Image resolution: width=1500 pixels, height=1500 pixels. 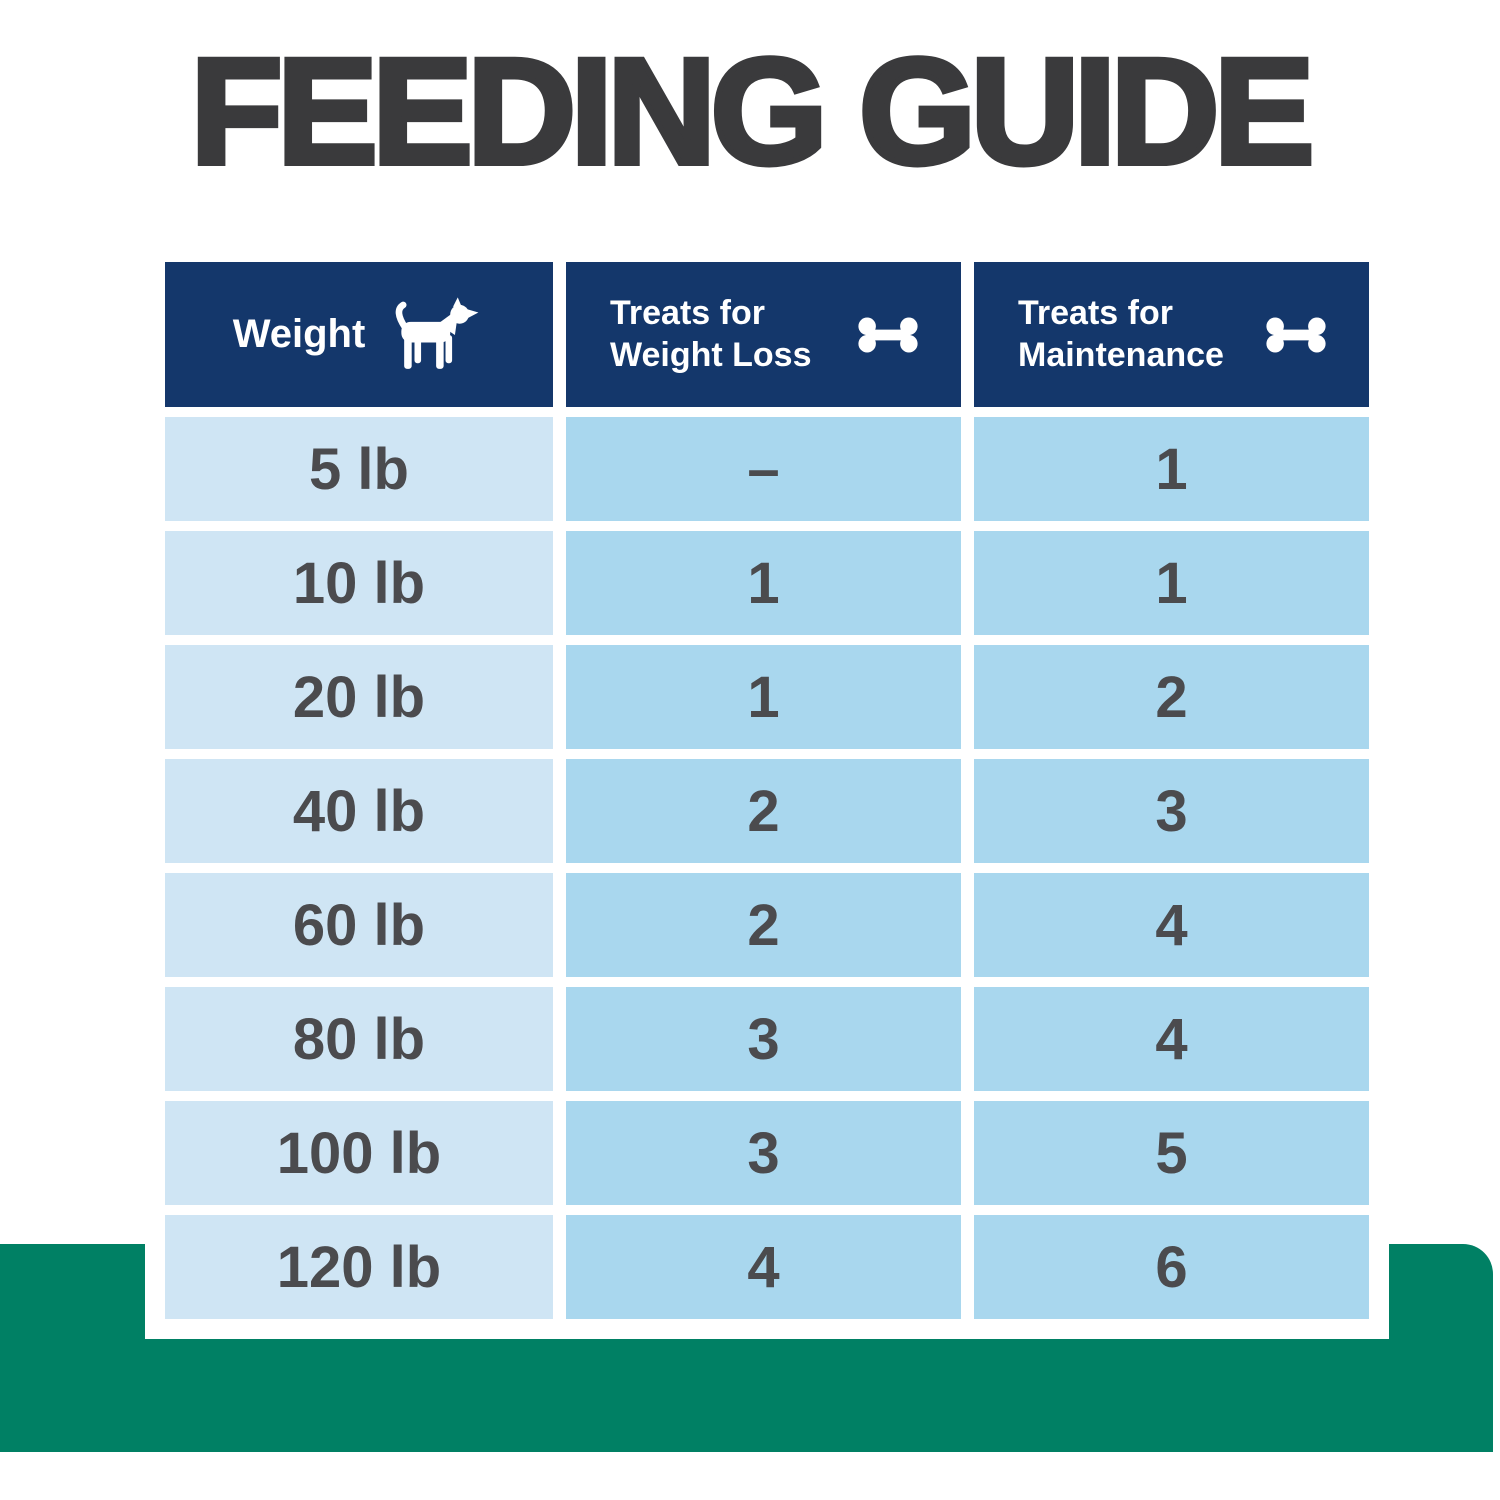 I want to click on header-weight: Weight, so click(x=359, y=334).